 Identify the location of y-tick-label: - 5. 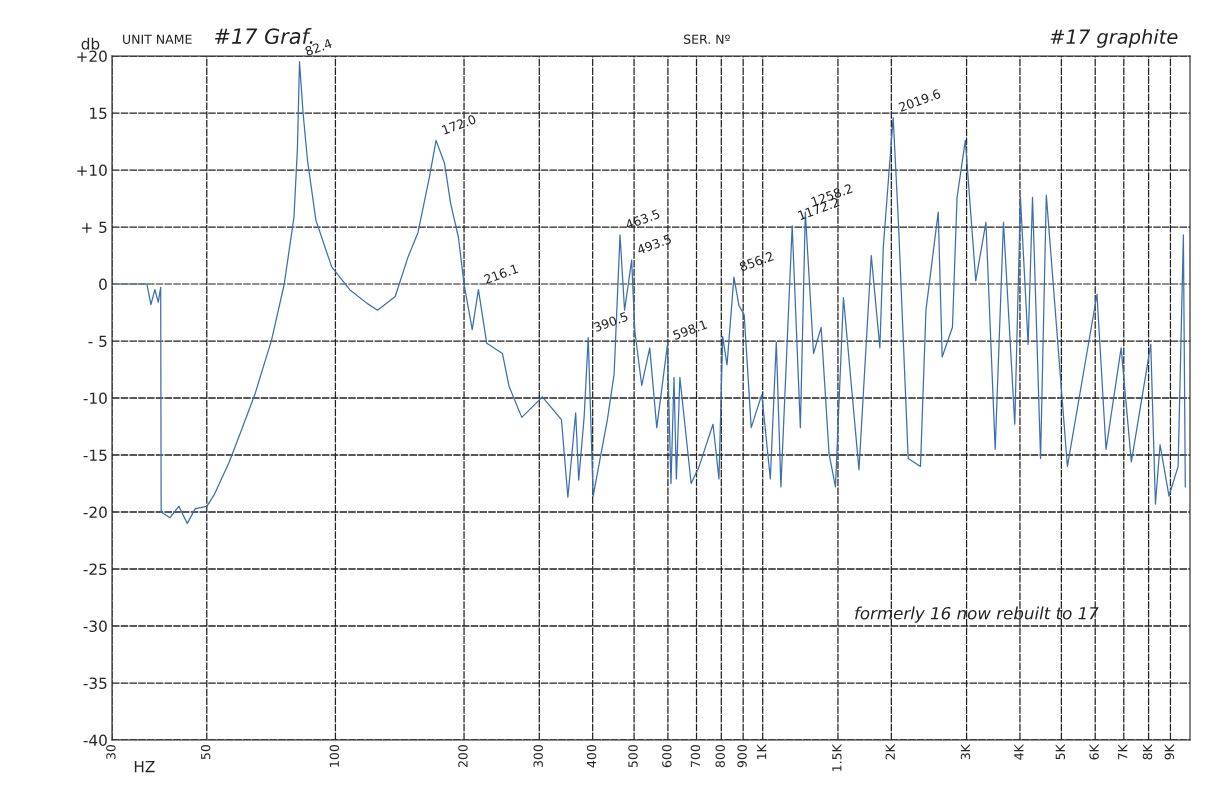
(97, 341).